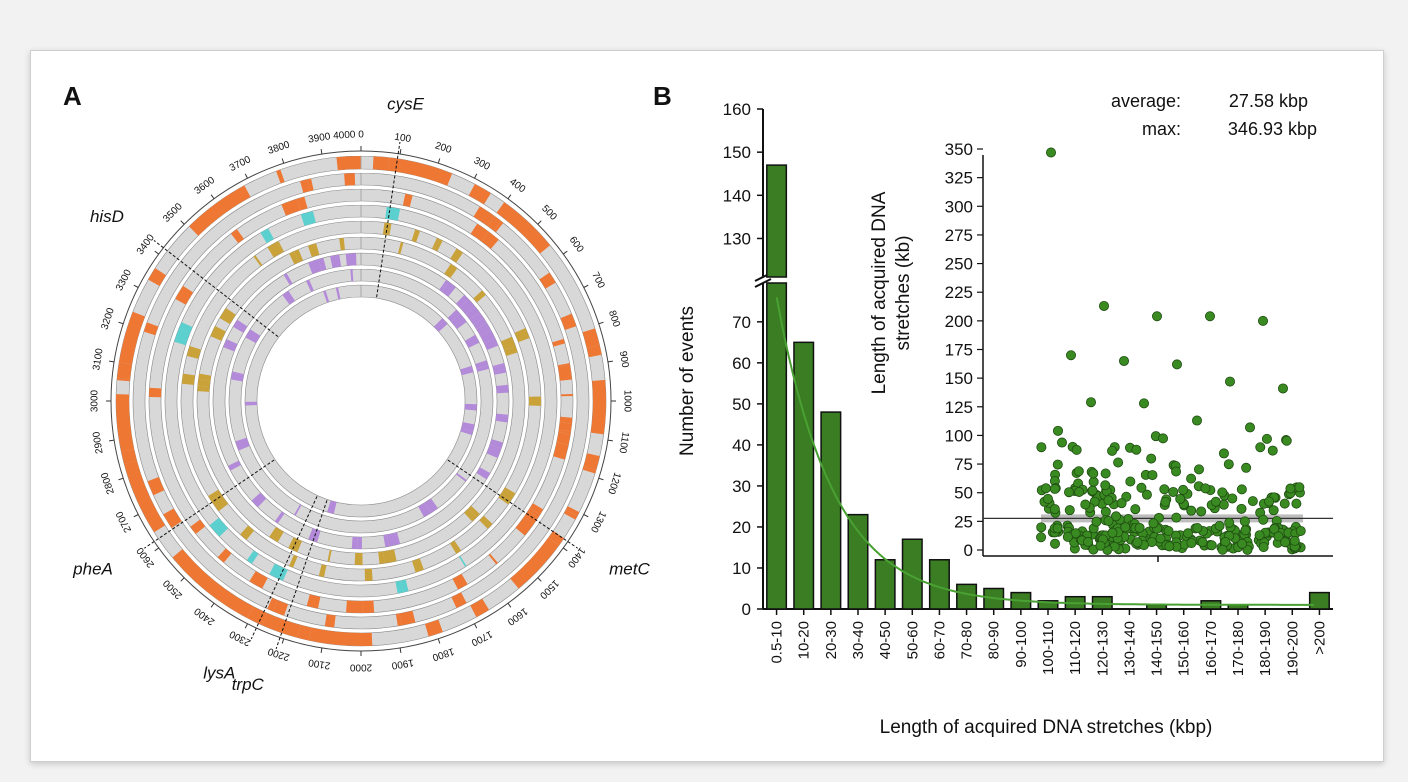 The width and height of the screenshot is (1408, 782). Describe the element at coordinates (598, 280) in the screenshot. I see `genome-tick-label: 700` at that location.